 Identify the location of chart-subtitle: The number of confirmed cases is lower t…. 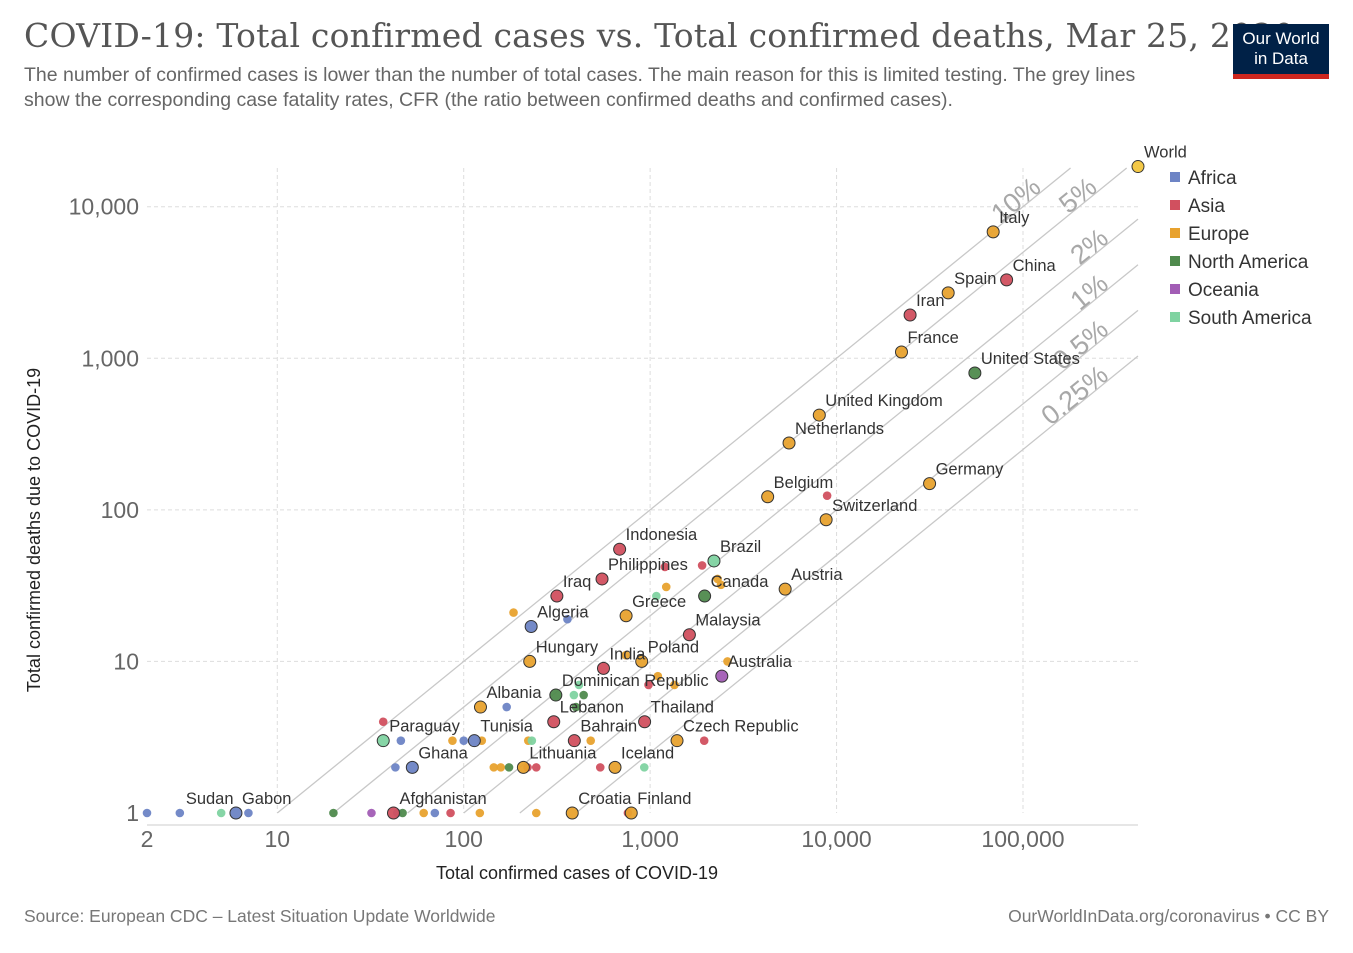
(580, 87).